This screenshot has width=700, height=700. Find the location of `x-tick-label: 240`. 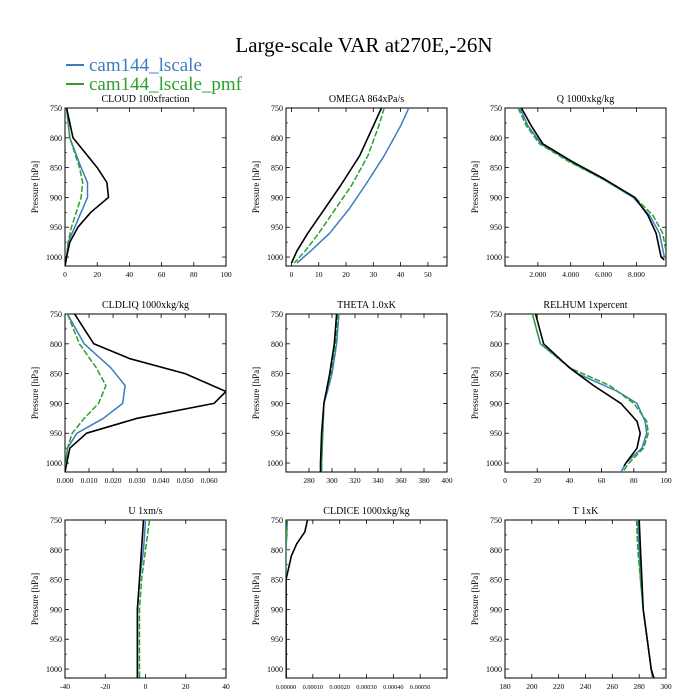

x-tick-label: 240 is located at coordinates (586, 686).